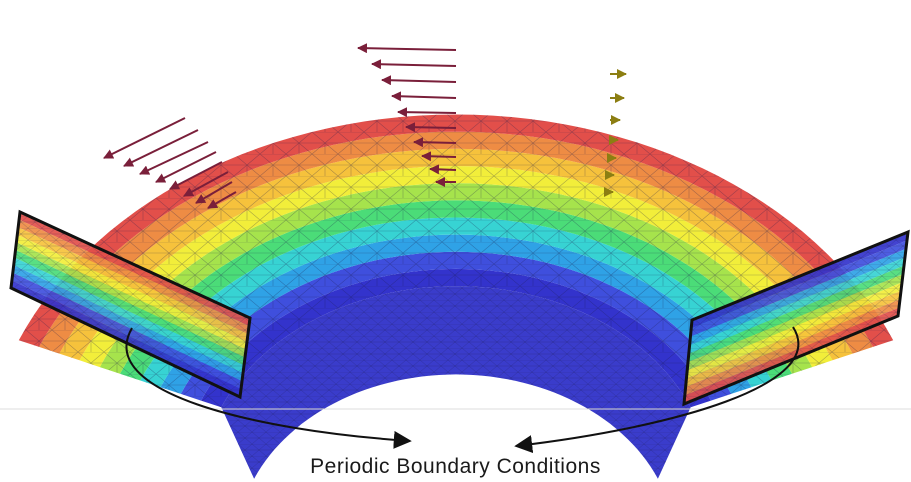 The width and height of the screenshot is (911, 482). Describe the element at coordinates (657, 390) in the screenshot. I see `right-callout-arrow` at that location.